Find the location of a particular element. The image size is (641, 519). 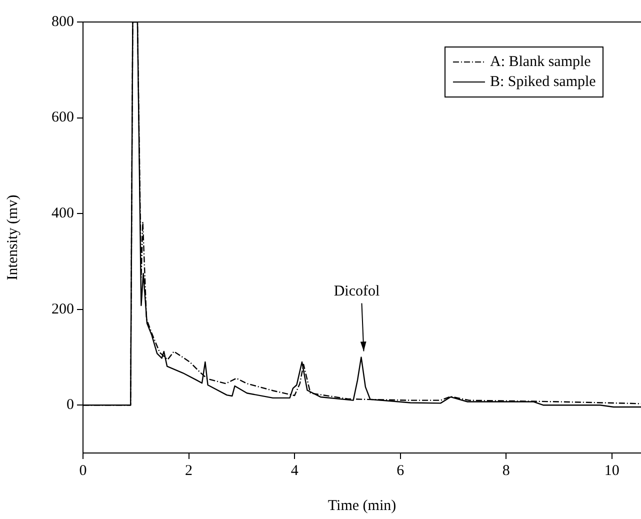

x-tick-label: 10 is located at coordinates (612, 470).